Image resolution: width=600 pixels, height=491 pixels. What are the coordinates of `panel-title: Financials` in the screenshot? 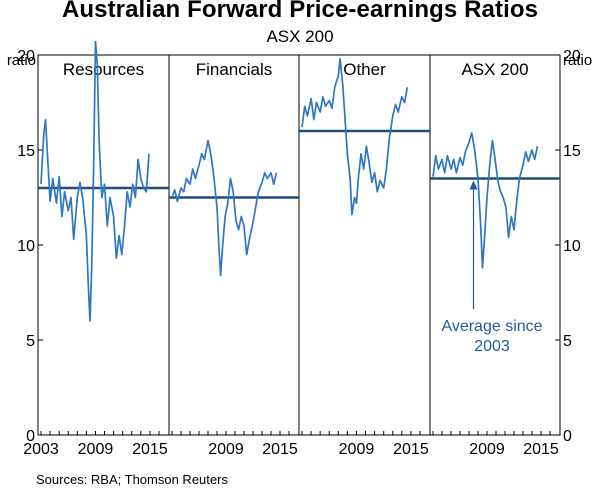 It's located at (234, 69).